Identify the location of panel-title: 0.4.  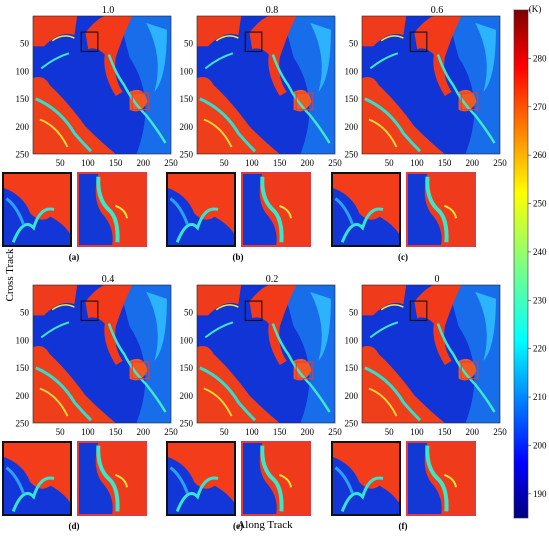
(108, 279).